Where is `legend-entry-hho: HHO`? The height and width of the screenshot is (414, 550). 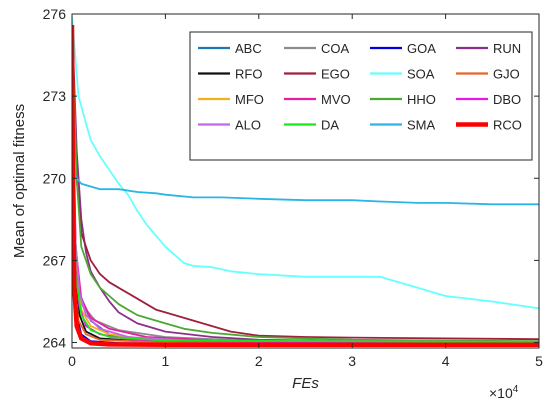
legend-entry-hho: HHO is located at coordinates (403, 99).